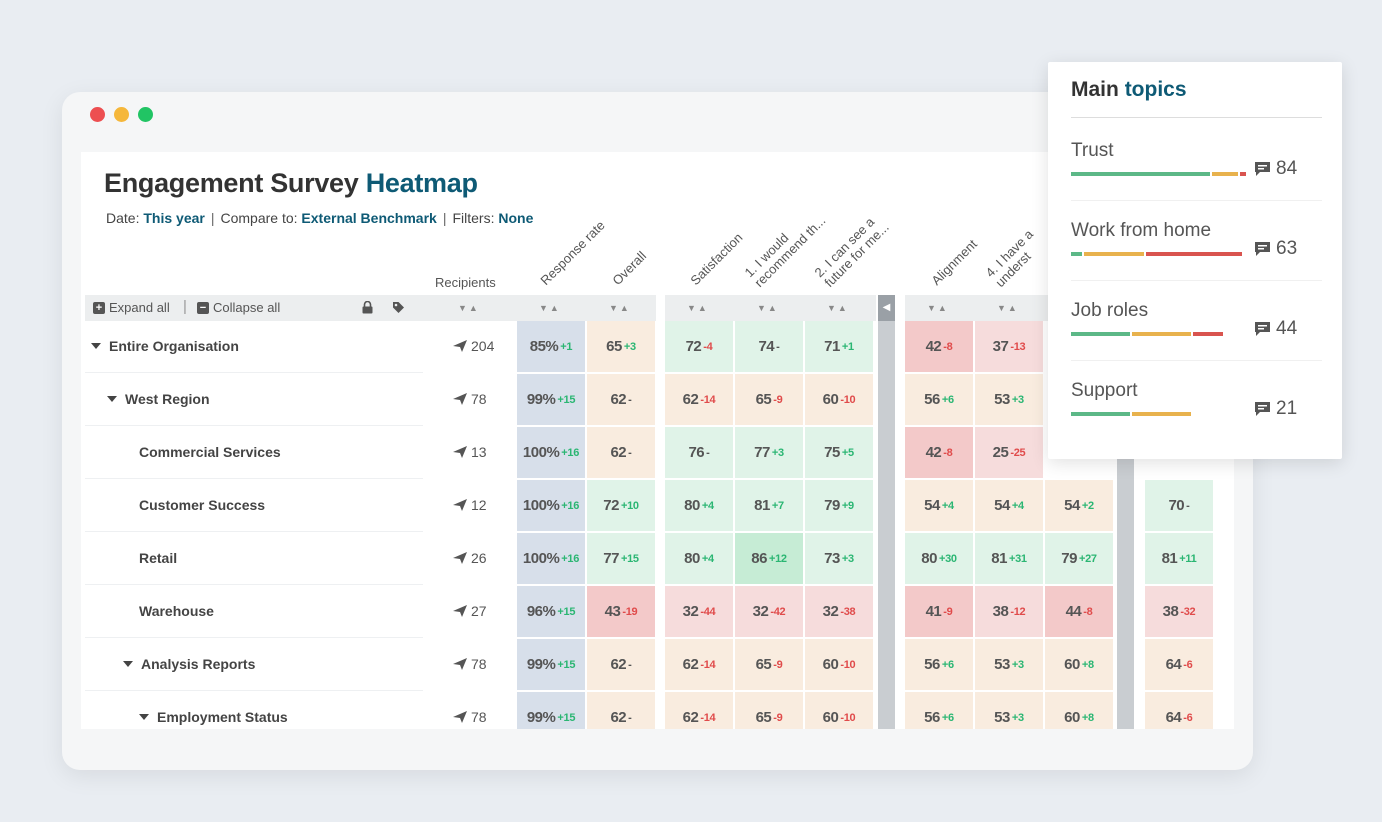 Image resolution: width=1382 pixels, height=822 pixels. What do you see at coordinates (165, 346) in the screenshot?
I see `row-label: Entire Organisation` at bounding box center [165, 346].